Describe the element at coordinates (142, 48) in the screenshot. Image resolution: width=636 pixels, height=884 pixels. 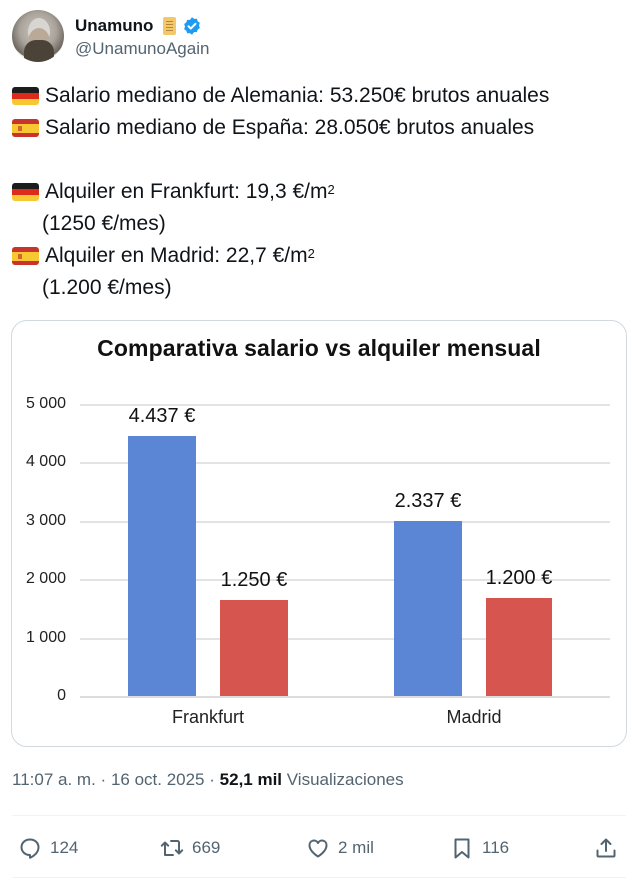
I see `user-handle: @UnamunoAgain` at that location.